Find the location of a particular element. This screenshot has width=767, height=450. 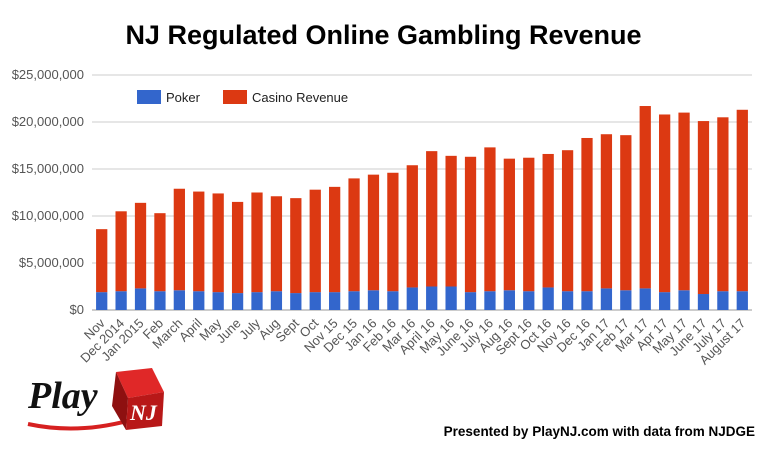

legend: Poker Casino Revenue is located at coordinates (242, 97).